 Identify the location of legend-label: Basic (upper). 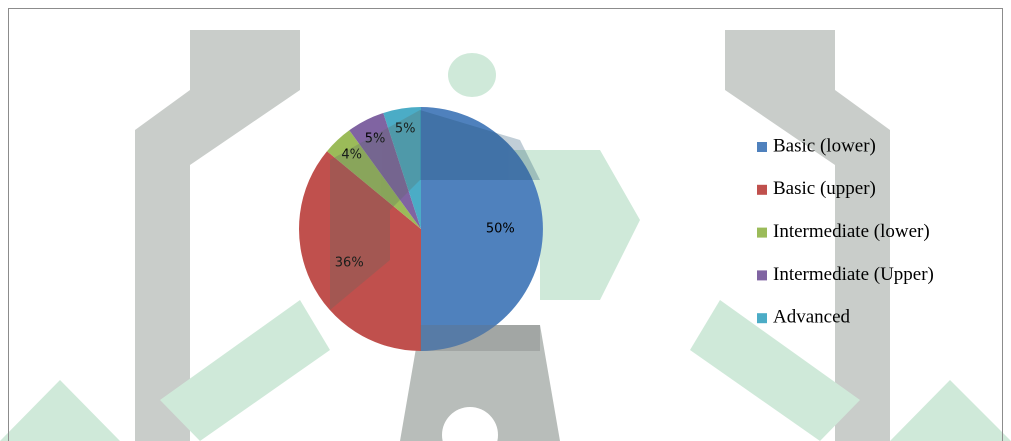
(824, 188).